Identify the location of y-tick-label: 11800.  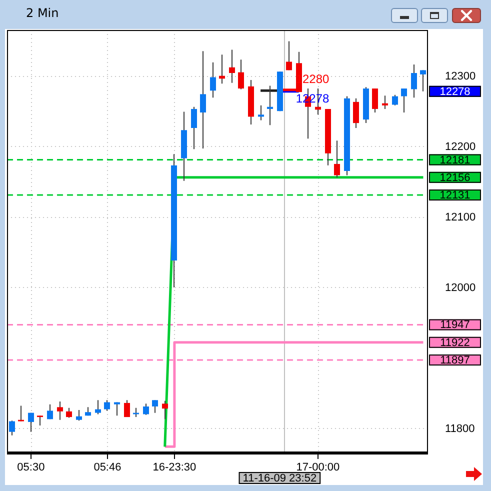
(460, 428).